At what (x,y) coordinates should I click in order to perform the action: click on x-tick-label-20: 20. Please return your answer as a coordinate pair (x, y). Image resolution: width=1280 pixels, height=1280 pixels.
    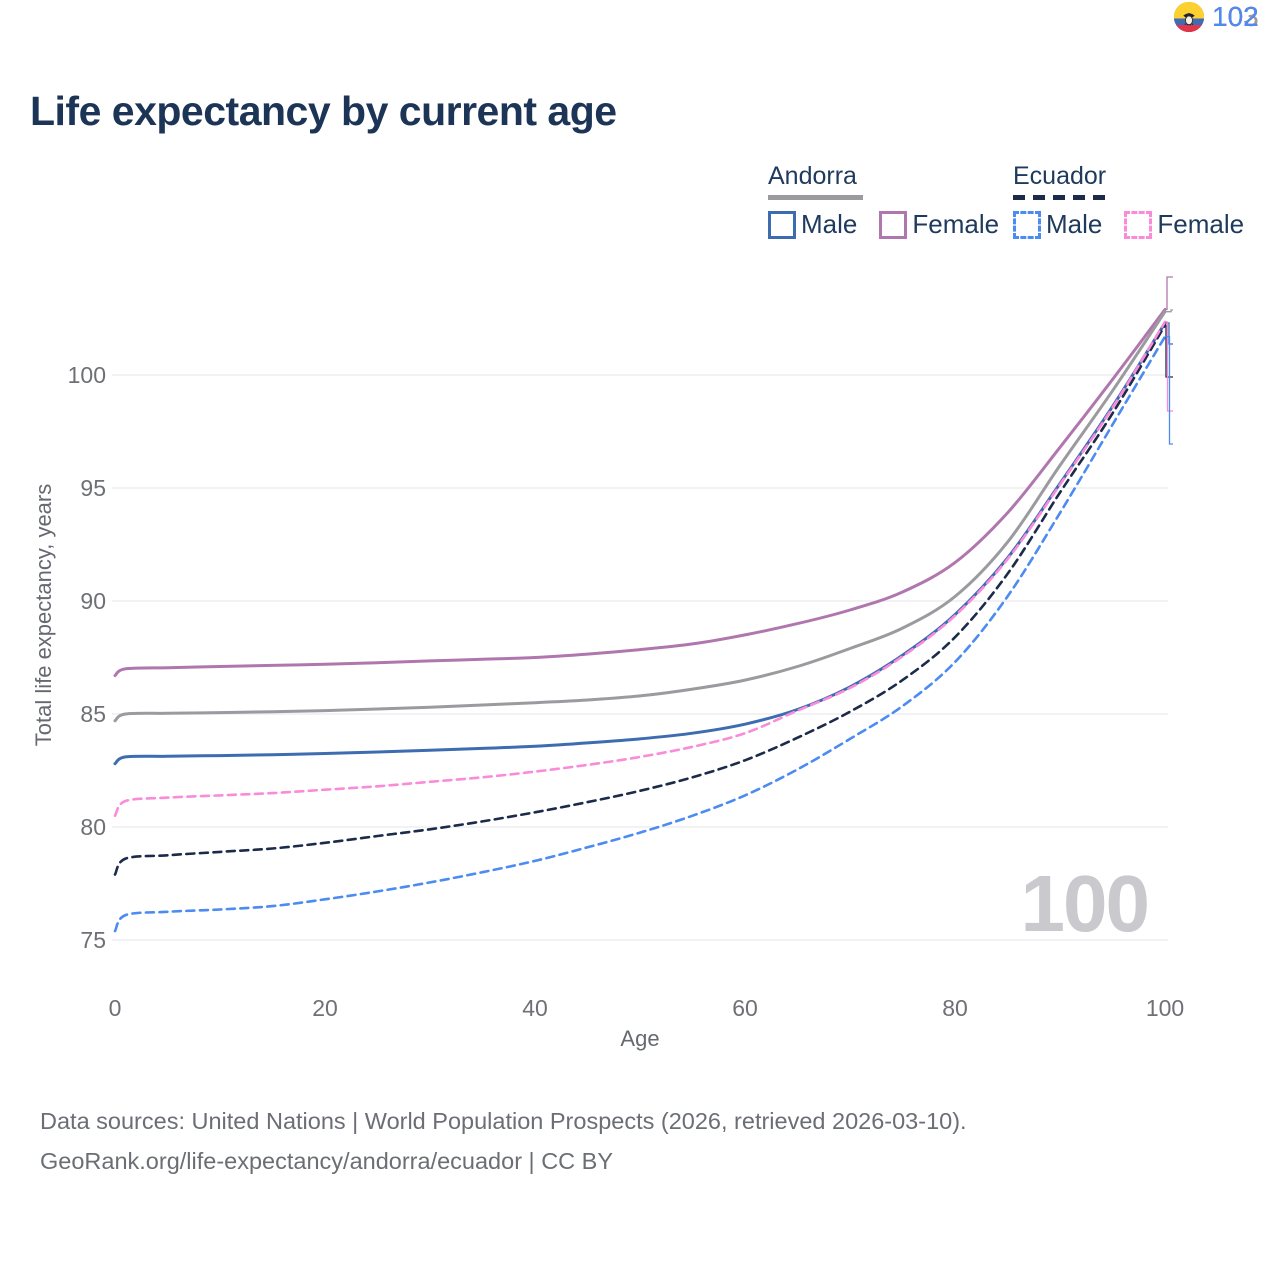
    Looking at the image, I should click on (325, 1008).